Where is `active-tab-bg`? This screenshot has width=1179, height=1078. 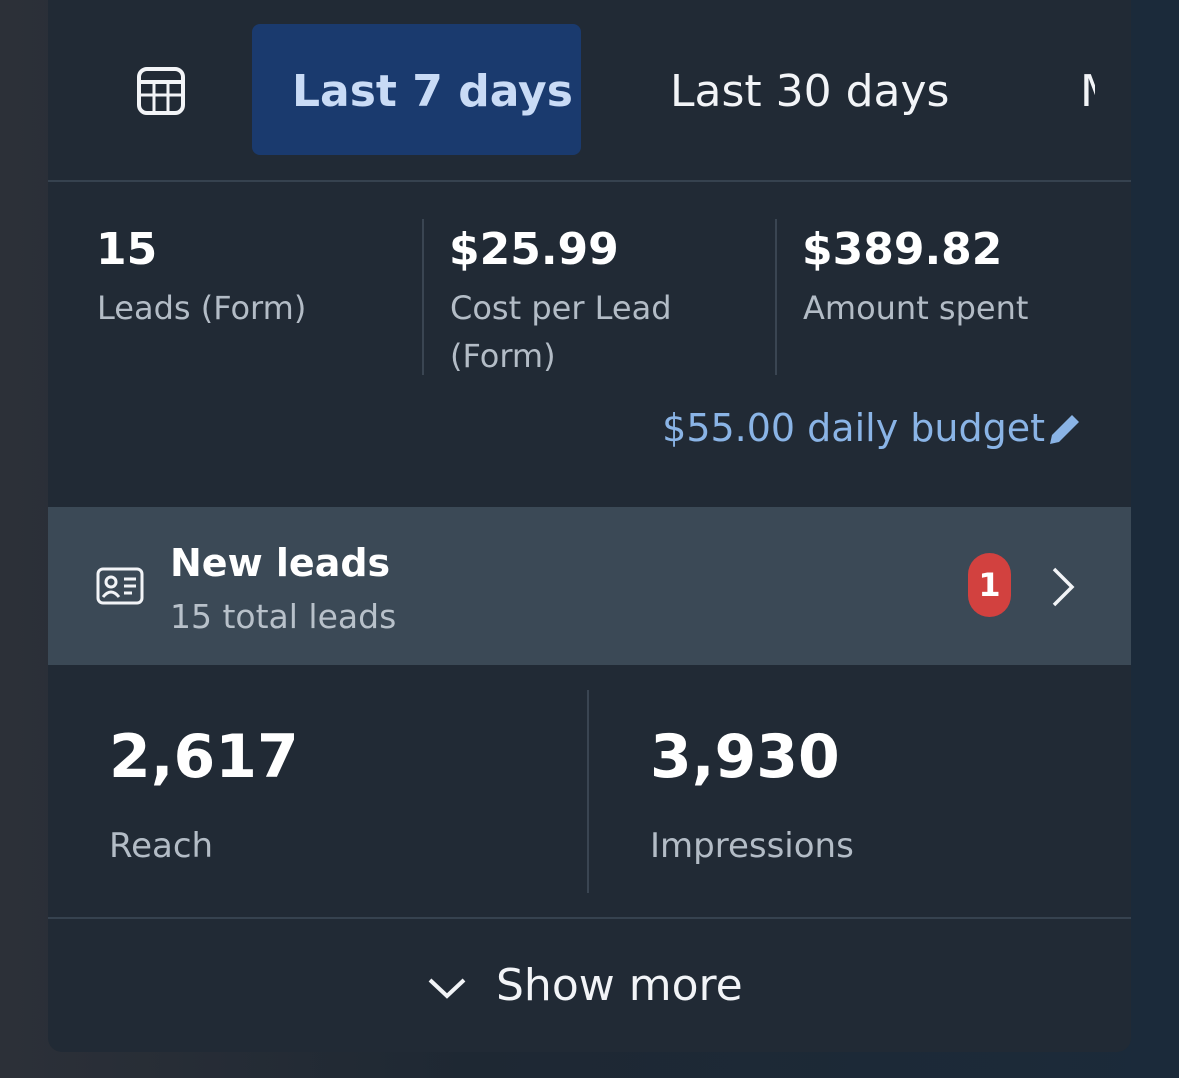
active-tab-bg is located at coordinates (416, 89).